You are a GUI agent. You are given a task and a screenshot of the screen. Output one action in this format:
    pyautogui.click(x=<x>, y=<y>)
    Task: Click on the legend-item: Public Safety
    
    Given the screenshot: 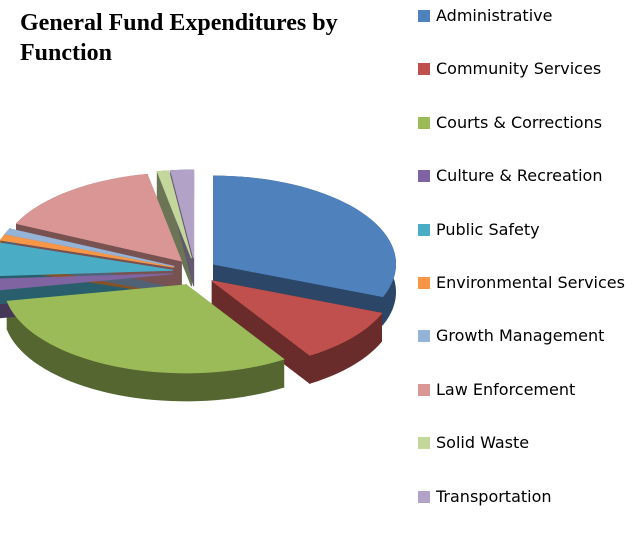 What is the action you would take?
    pyautogui.click(x=527, y=230)
    